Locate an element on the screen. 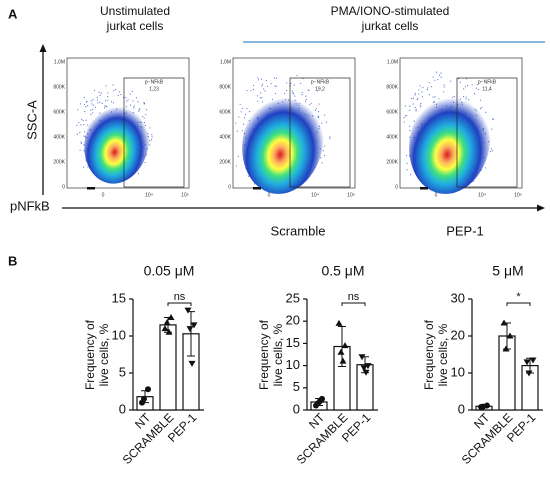  group-title: Unstimulated is located at coordinates (135, 11).